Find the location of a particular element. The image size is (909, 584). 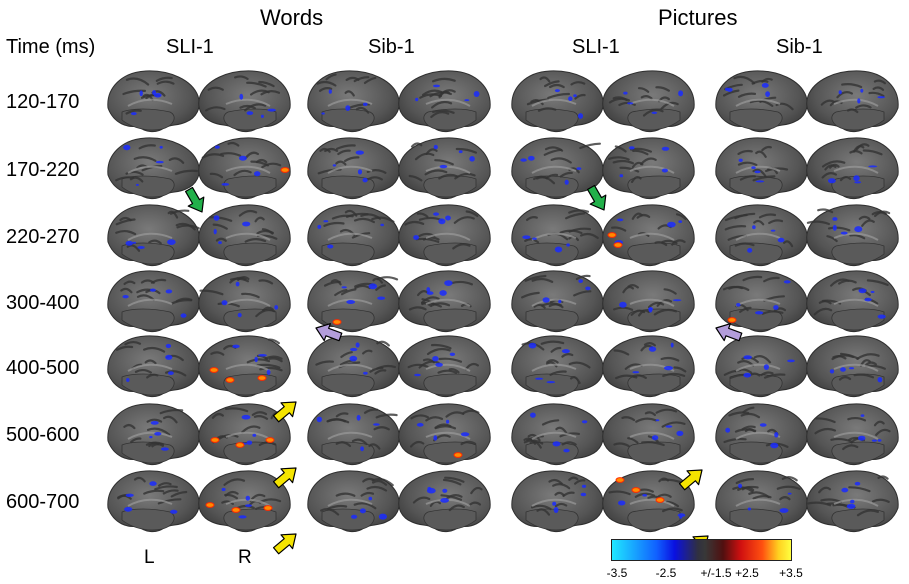

time-window-label: 600-700 is located at coordinates (43, 502).